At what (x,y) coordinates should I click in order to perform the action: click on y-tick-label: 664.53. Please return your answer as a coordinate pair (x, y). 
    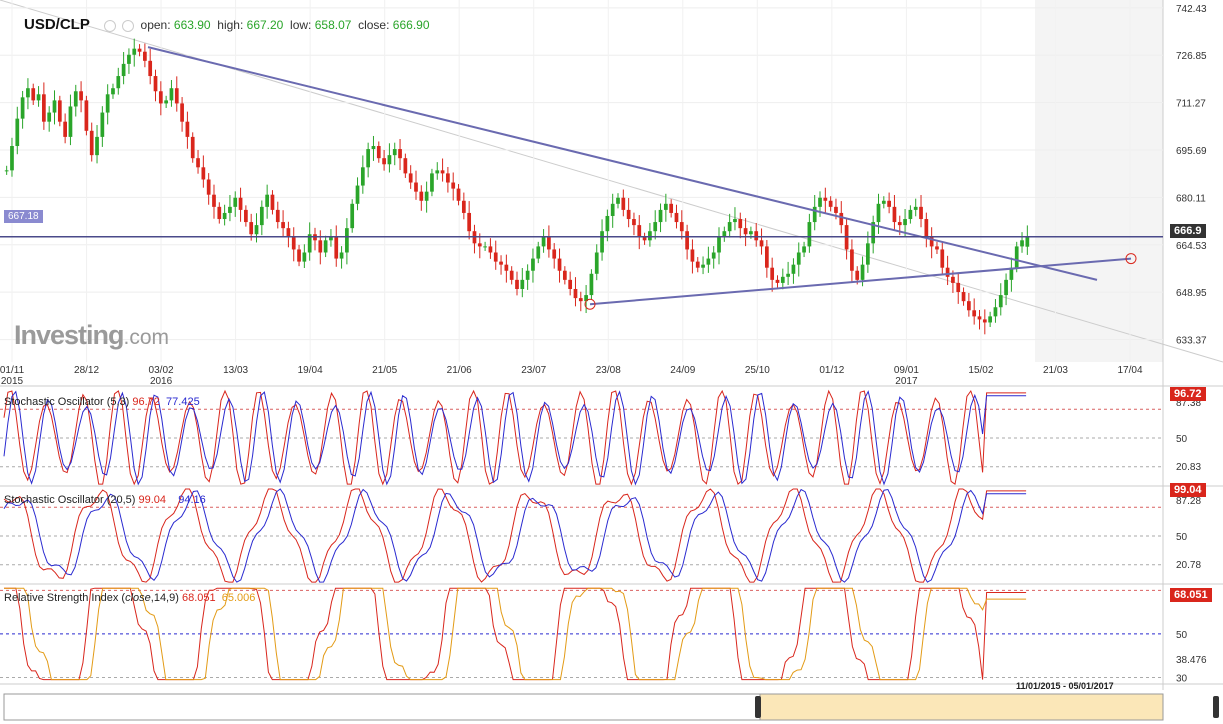
    Looking at the image, I should click on (1191, 246).